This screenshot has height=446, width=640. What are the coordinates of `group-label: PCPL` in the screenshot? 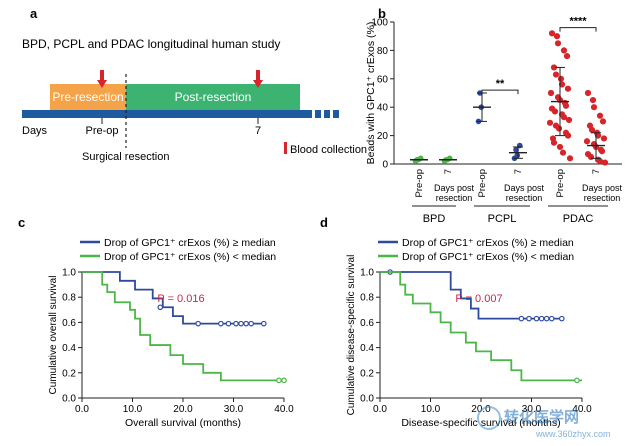 It's located at (502, 219).